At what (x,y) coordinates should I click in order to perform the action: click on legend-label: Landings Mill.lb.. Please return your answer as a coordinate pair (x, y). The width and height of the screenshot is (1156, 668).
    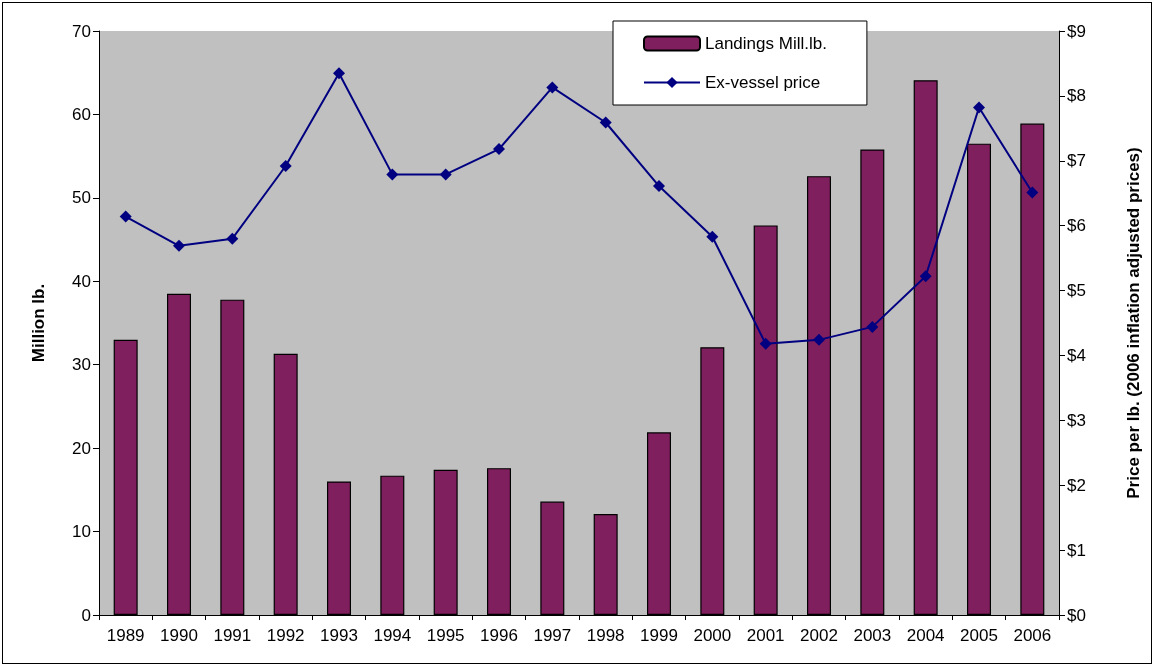
    Looking at the image, I should click on (766, 43).